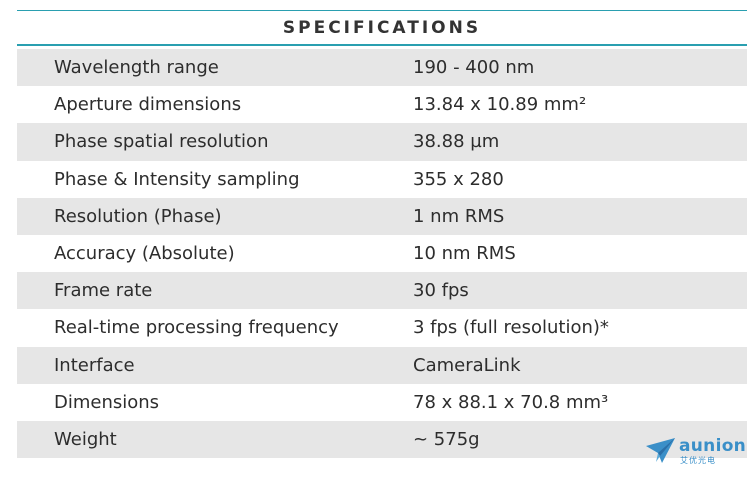 The width and height of the screenshot is (755, 477). Describe the element at coordinates (107, 402) in the screenshot. I see `spec-label: Dimensions` at that location.